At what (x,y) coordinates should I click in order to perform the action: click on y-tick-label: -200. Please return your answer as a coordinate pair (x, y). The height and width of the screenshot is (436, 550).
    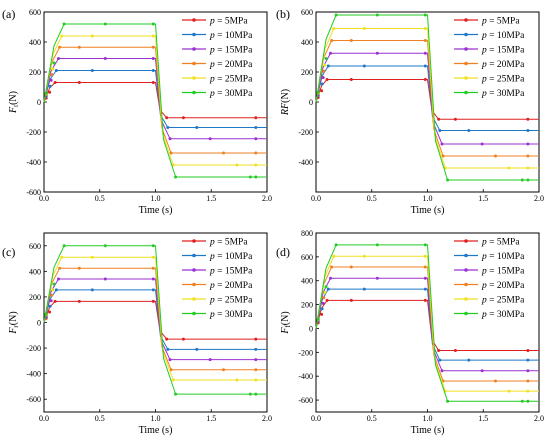
    Looking at the image, I should click on (305, 132).